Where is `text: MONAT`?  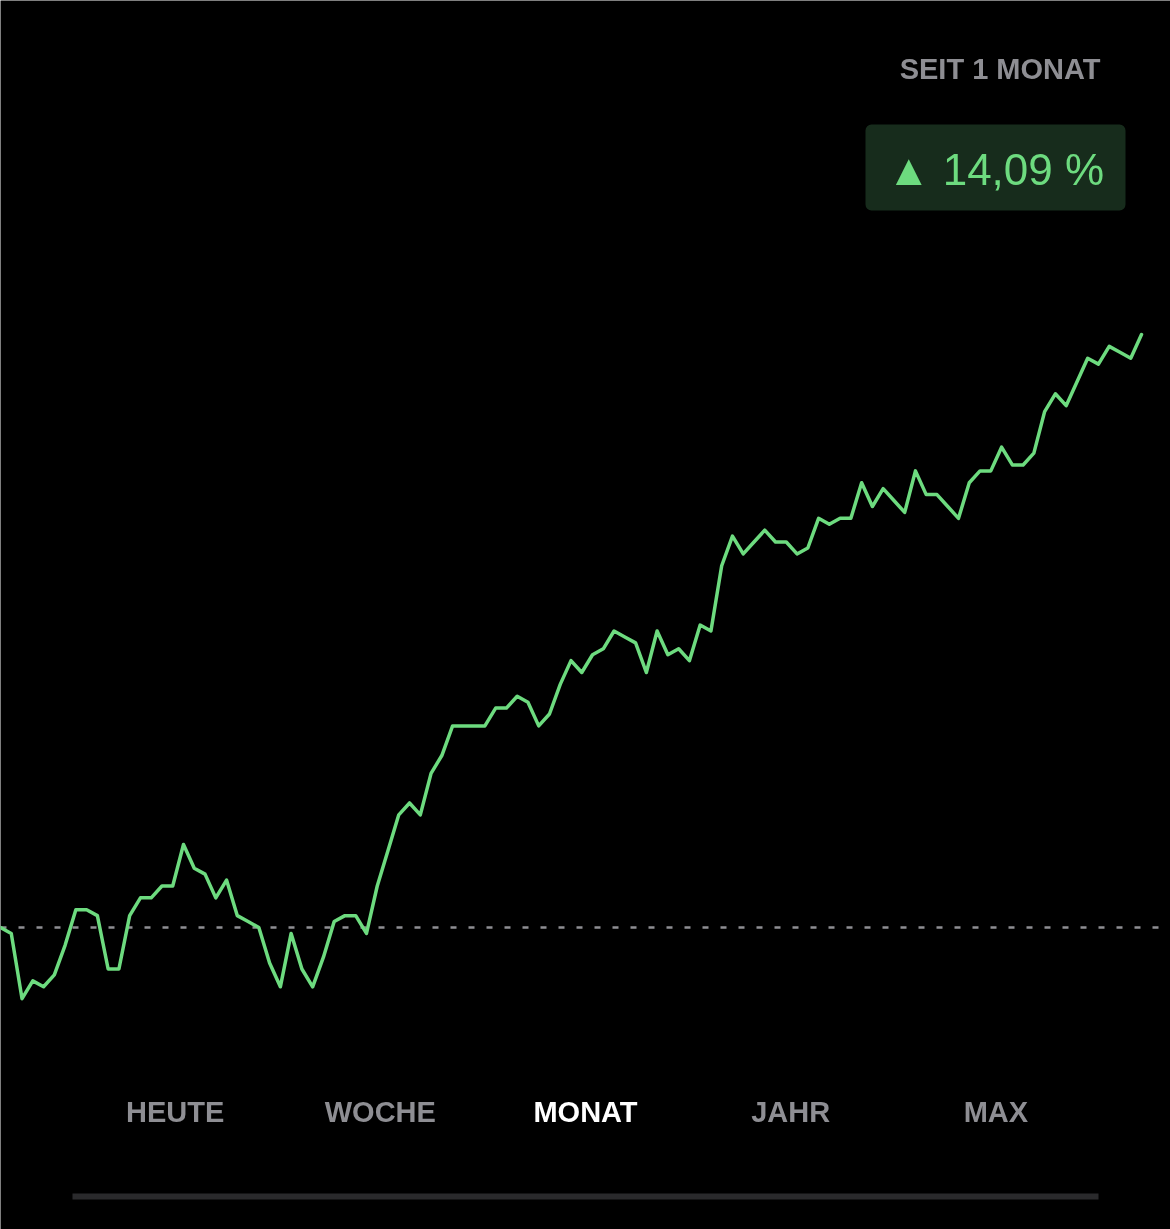 text: MONAT is located at coordinates (585, 1111).